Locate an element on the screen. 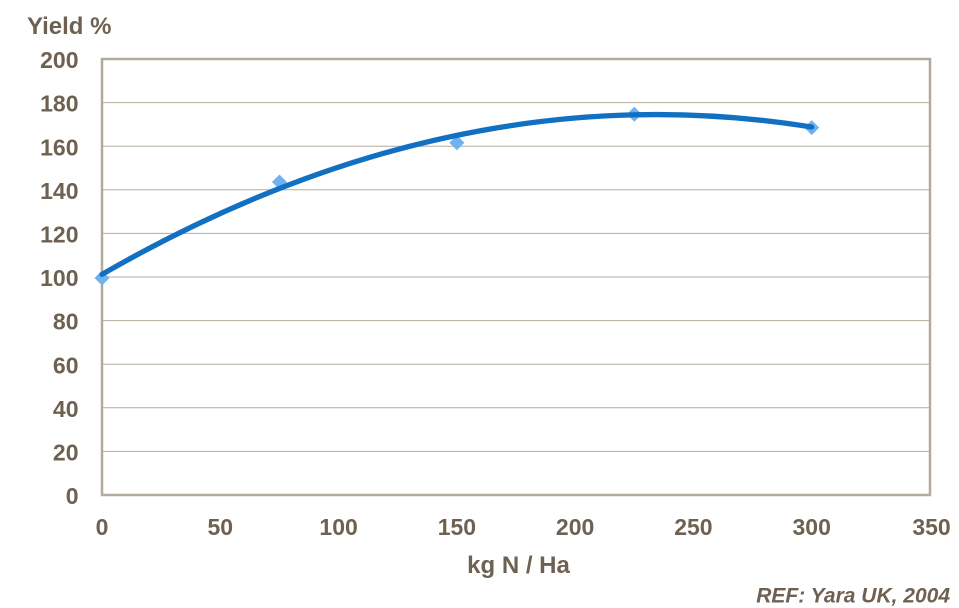 The width and height of the screenshot is (959, 608). svg-text: 60 is located at coordinates (66, 365).